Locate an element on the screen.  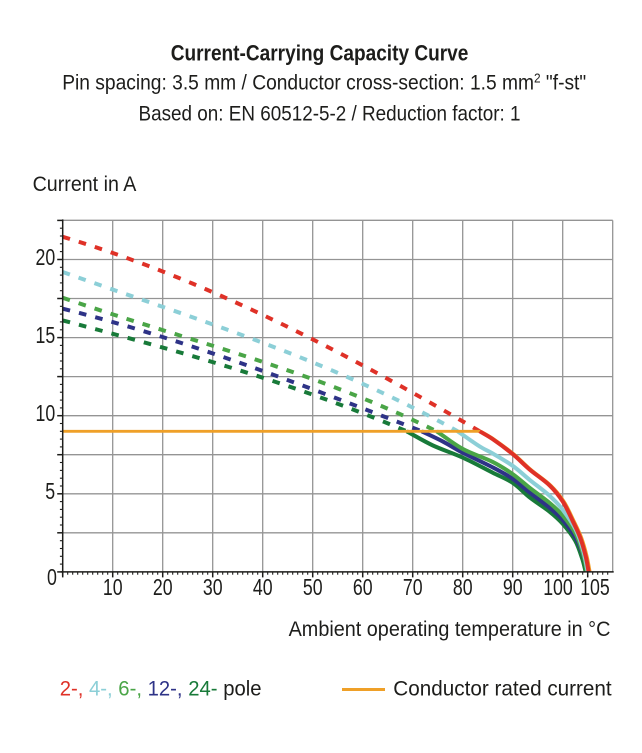
svg-text: "f-st" is located at coordinates (564, 83).